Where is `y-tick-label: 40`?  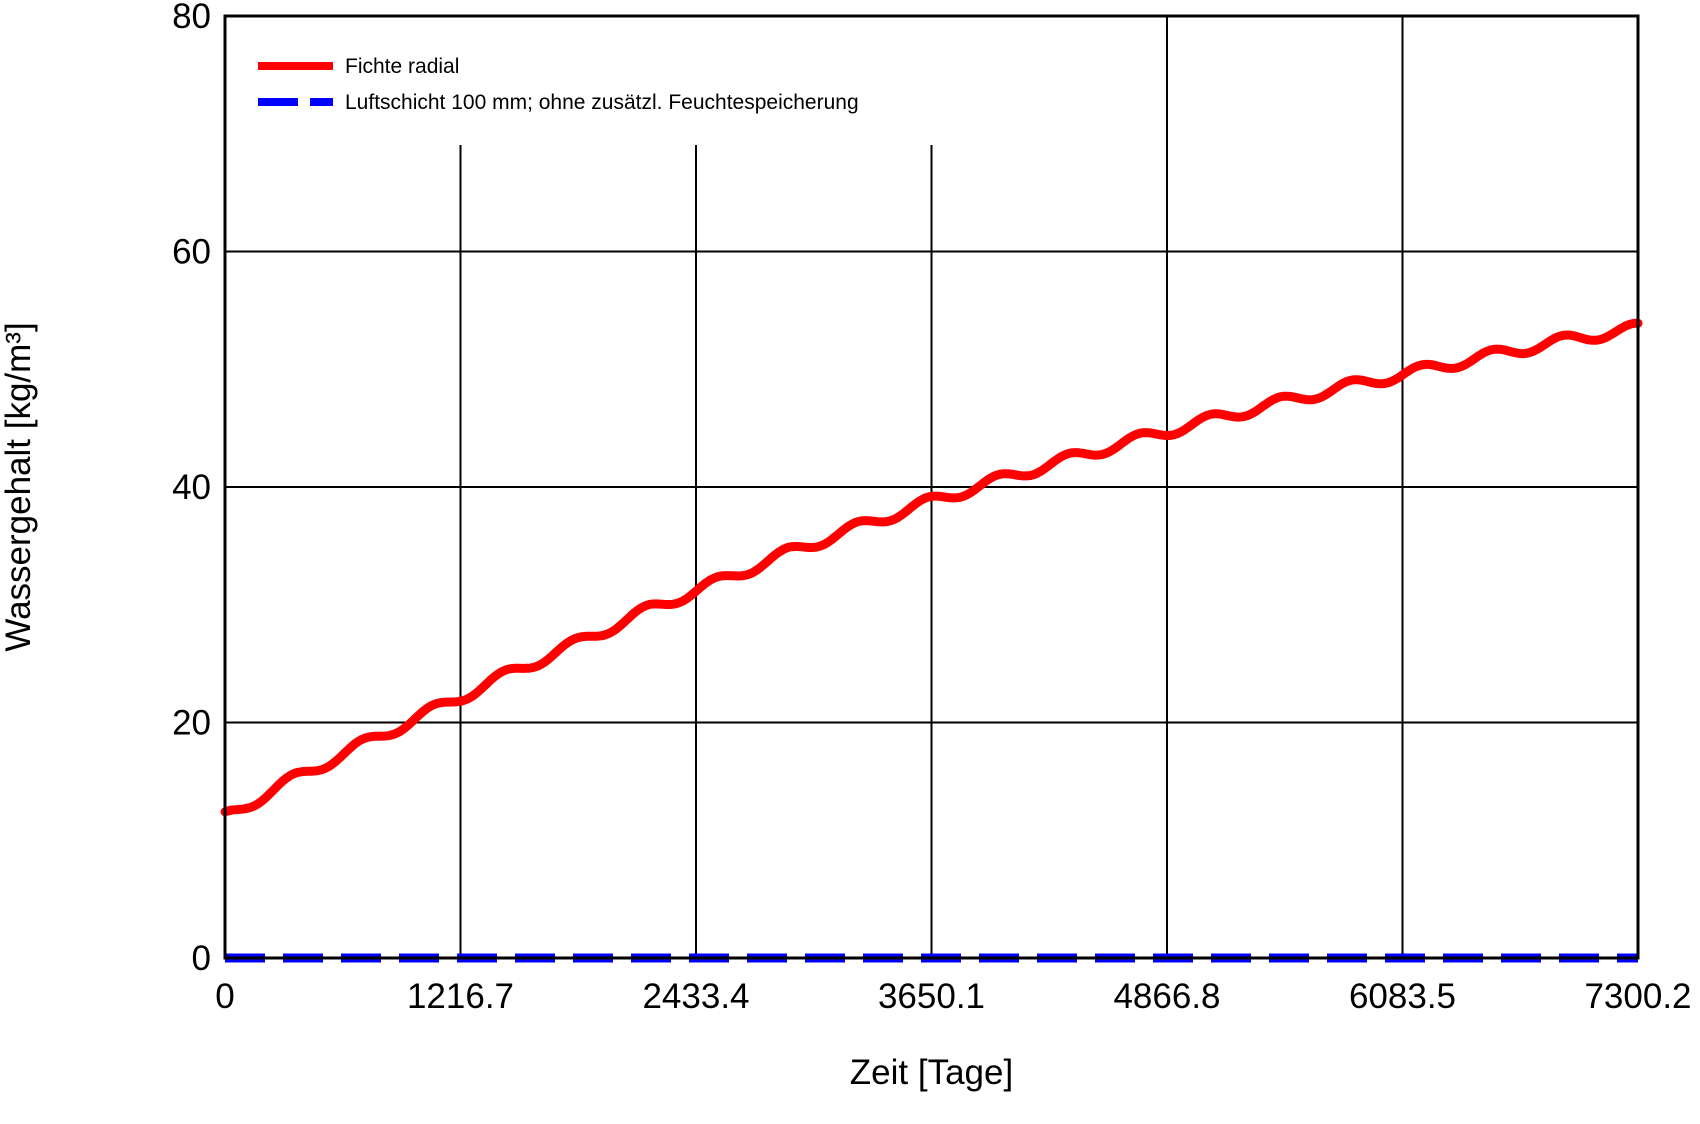
y-tick-label: 40 is located at coordinates (191, 487).